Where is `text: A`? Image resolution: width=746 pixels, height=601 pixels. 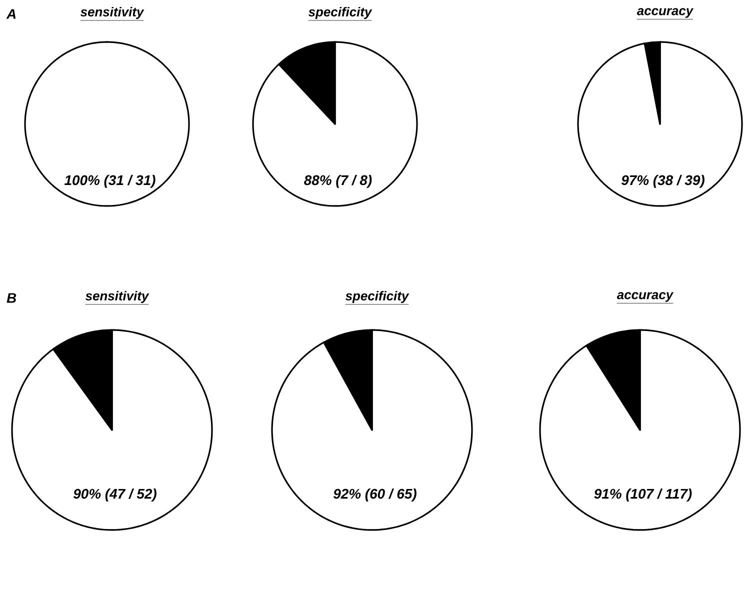
text: A is located at coordinates (11, 14).